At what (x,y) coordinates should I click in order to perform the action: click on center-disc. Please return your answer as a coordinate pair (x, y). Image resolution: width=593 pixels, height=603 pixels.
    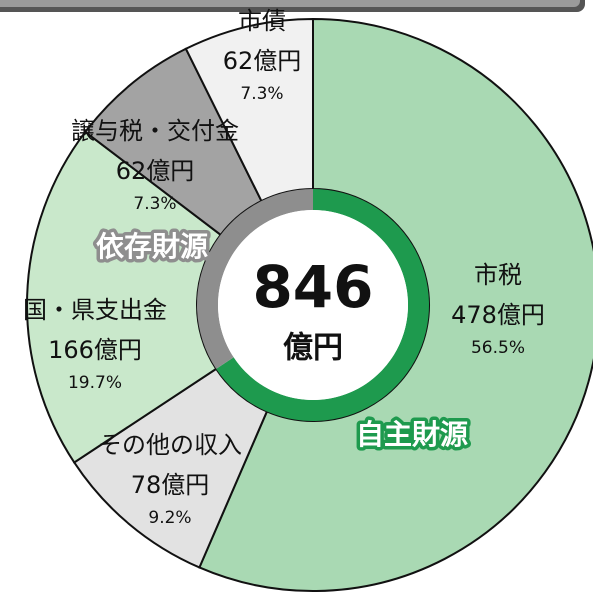
    Looking at the image, I should click on (313, 305).